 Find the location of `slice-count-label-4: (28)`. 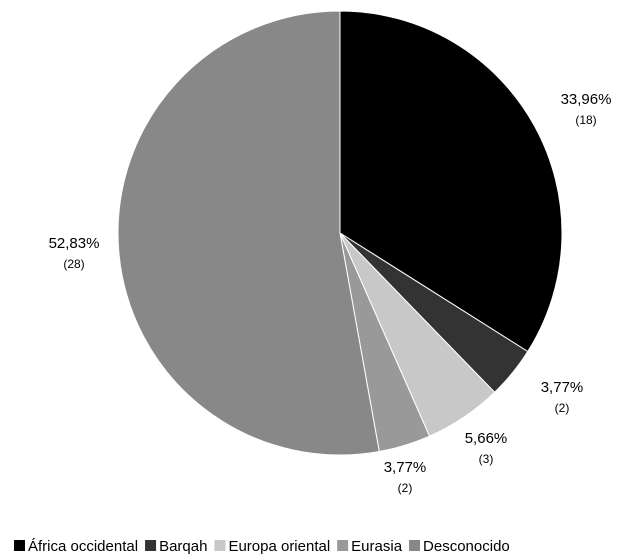

slice-count-label-4: (28) is located at coordinates (73, 264).